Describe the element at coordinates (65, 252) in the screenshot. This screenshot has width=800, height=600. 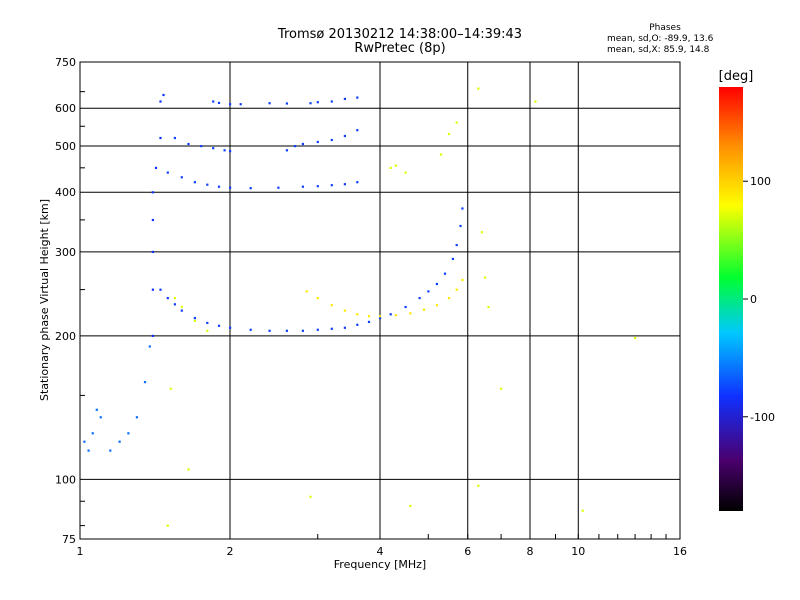
I see `y-tick-label: 300` at that location.